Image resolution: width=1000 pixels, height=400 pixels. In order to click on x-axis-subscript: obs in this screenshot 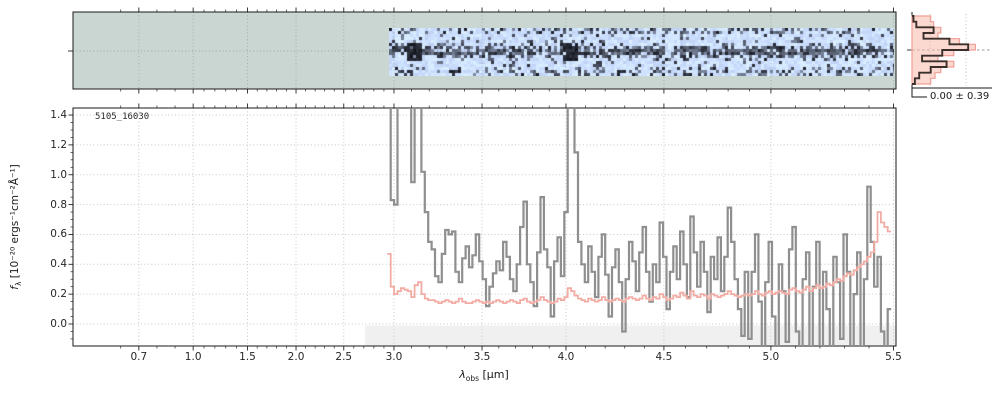, I will do `click(472, 379)`.